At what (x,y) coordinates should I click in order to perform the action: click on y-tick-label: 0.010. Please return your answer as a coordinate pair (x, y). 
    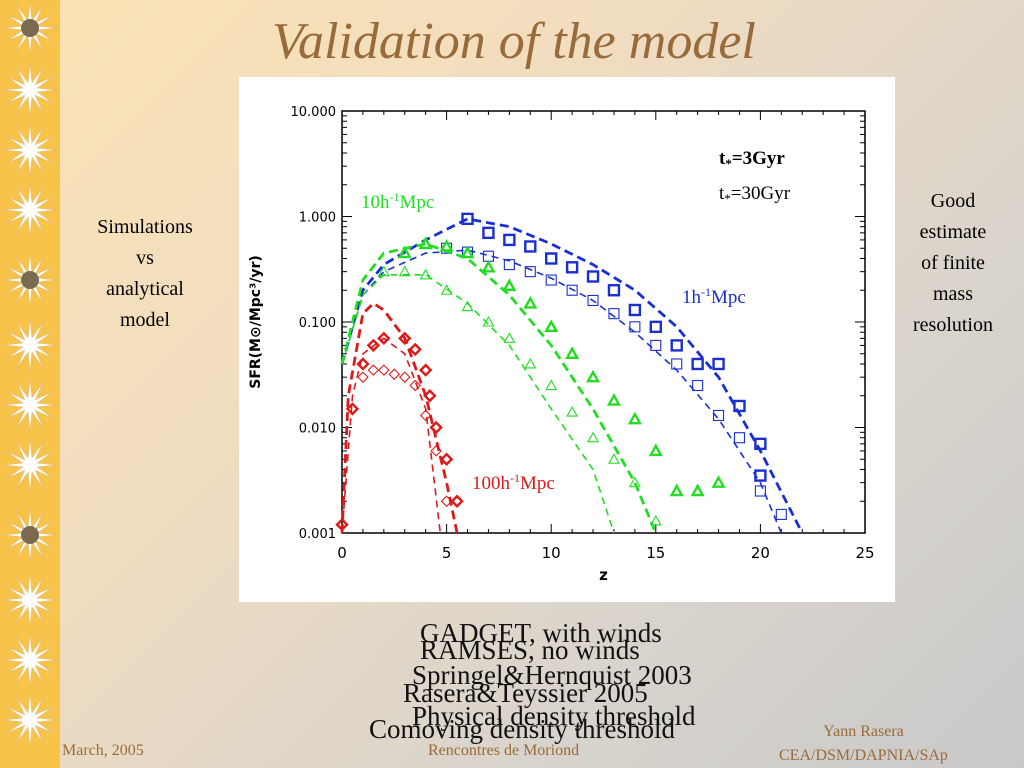
    Looking at the image, I should click on (317, 429).